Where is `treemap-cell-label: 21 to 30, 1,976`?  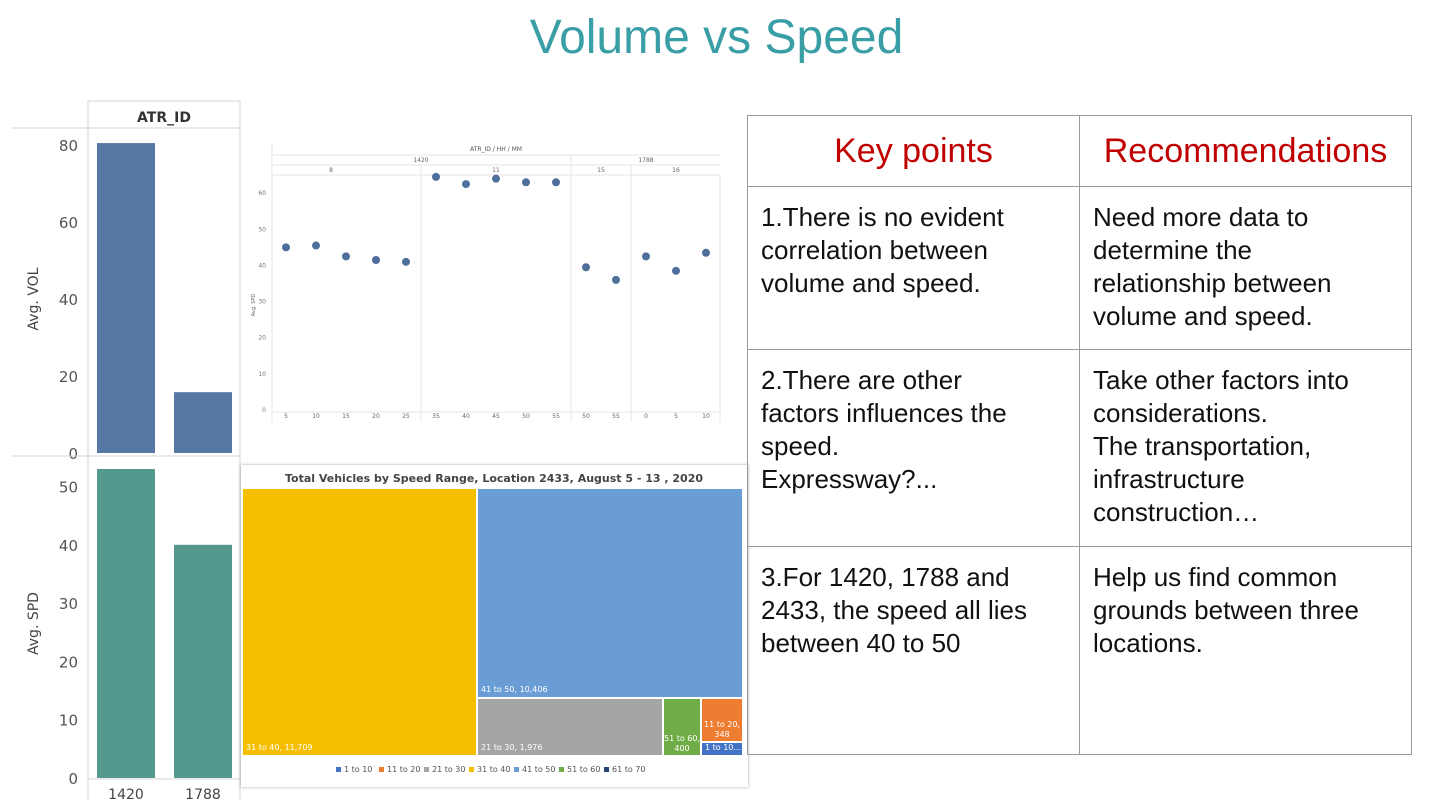
treemap-cell-label: 21 to 30, 1,976 is located at coordinates (511, 747).